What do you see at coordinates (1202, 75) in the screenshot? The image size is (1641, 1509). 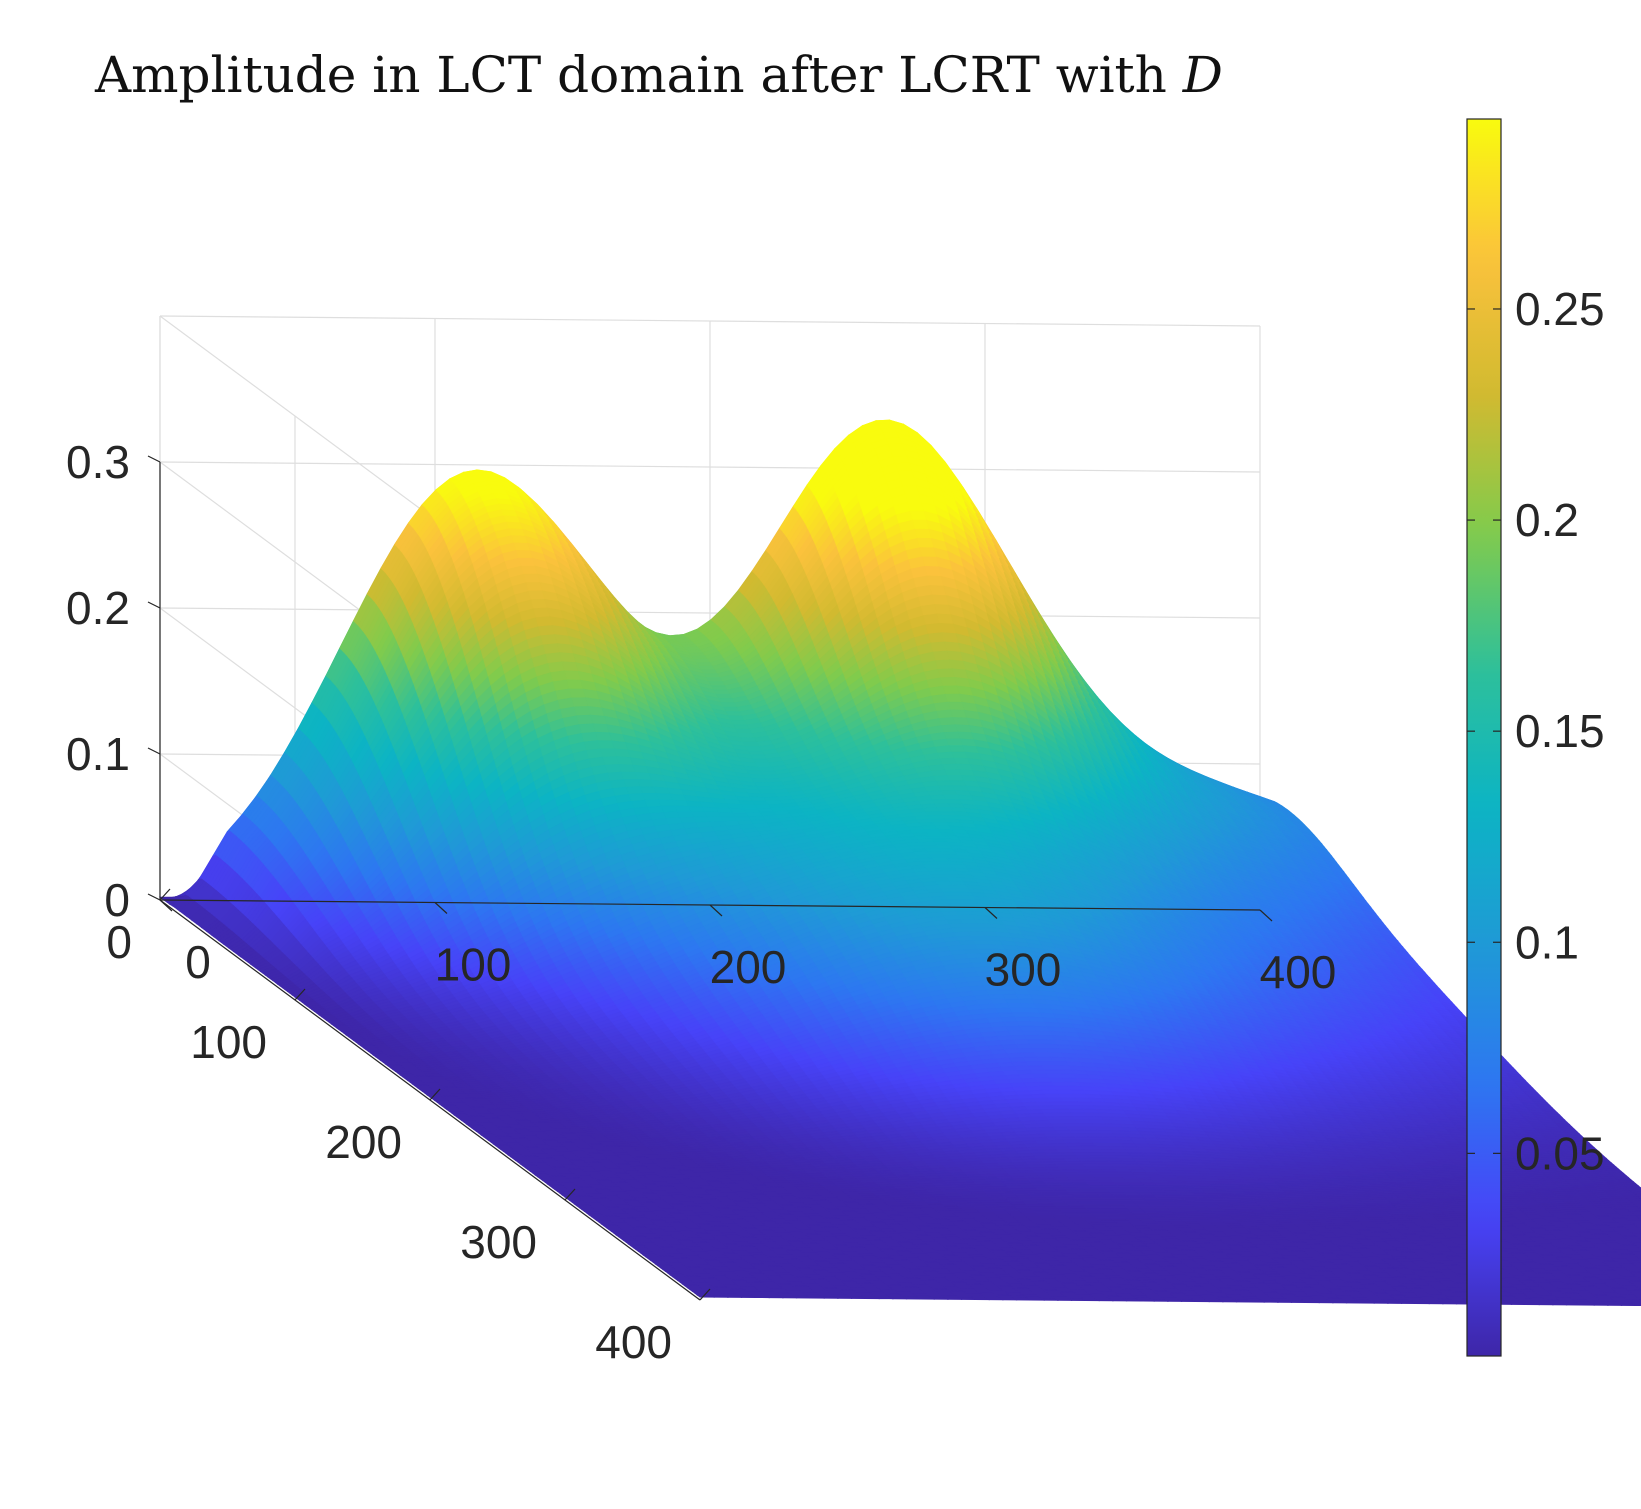 I see `chart-title-symbol: D` at bounding box center [1202, 75].